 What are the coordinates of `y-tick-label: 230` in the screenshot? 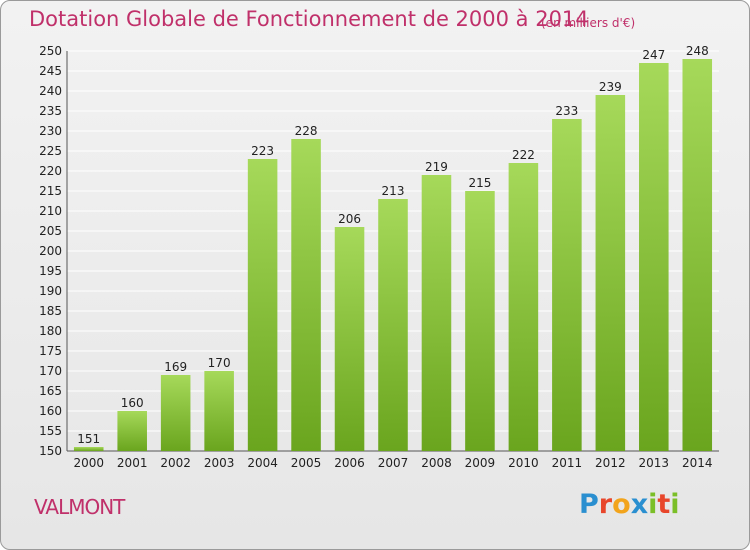 It's located at (50, 131).